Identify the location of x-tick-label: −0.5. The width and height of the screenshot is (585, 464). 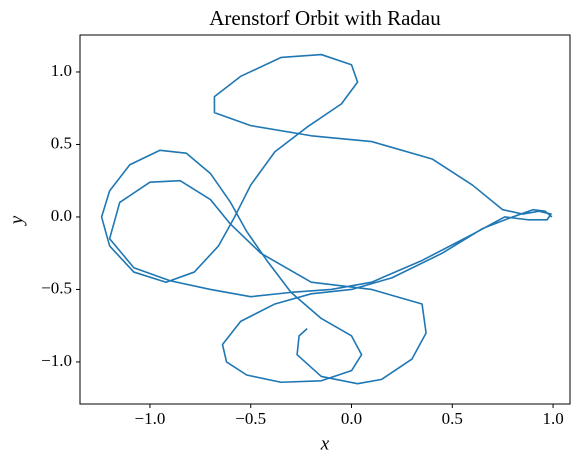
(250, 418).